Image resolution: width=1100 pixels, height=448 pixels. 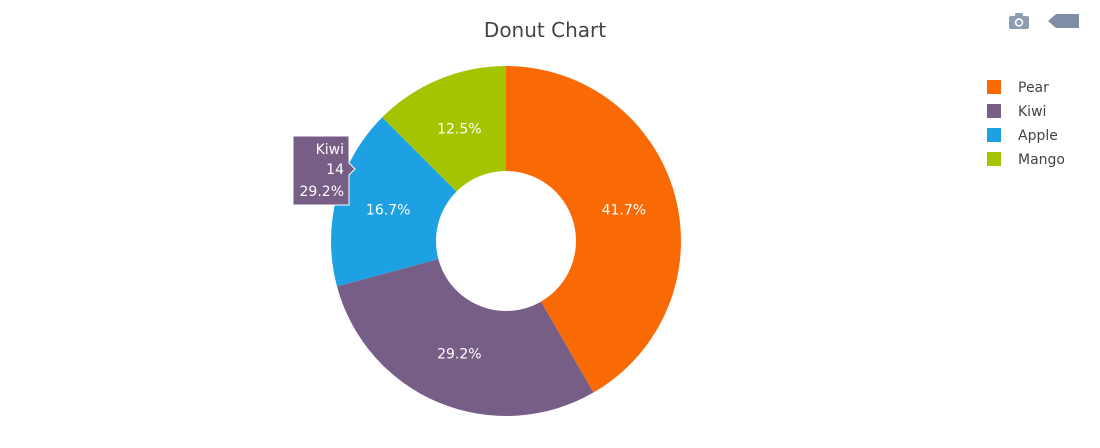 I want to click on slice-label-mango: 12.5%, so click(x=459, y=129).